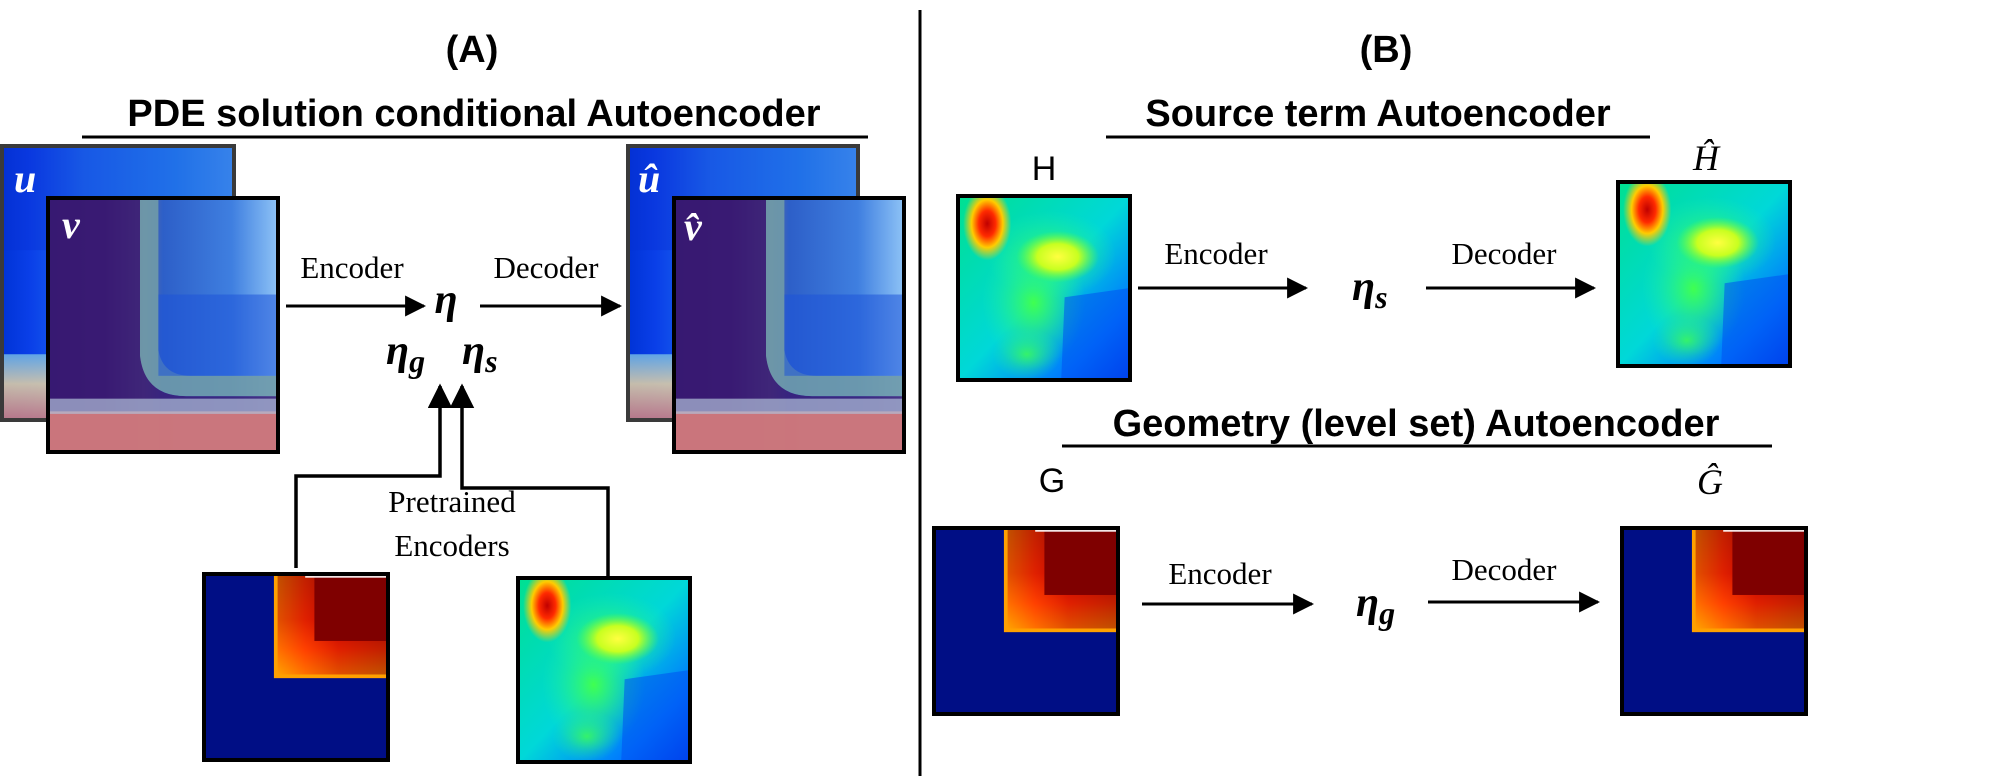 The width and height of the screenshot is (1990, 776). I want to click on output-v-image, so click(789, 325).